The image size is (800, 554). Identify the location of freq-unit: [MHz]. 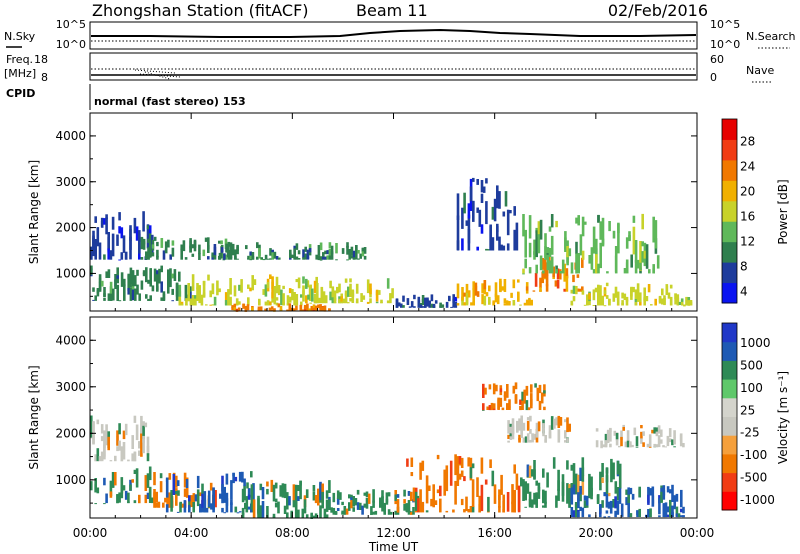
(20, 73).